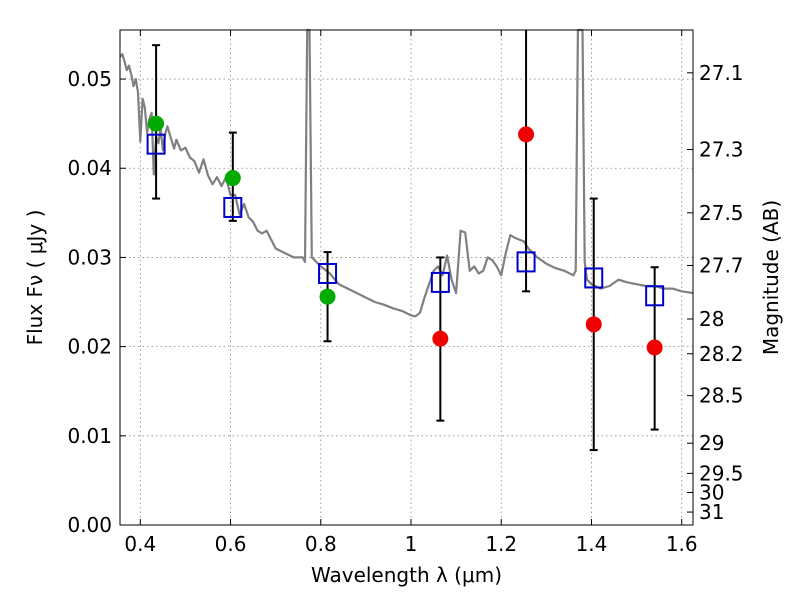  What do you see at coordinates (721, 150) in the screenshot?
I see `y2-tick-label: 27.3` at bounding box center [721, 150].